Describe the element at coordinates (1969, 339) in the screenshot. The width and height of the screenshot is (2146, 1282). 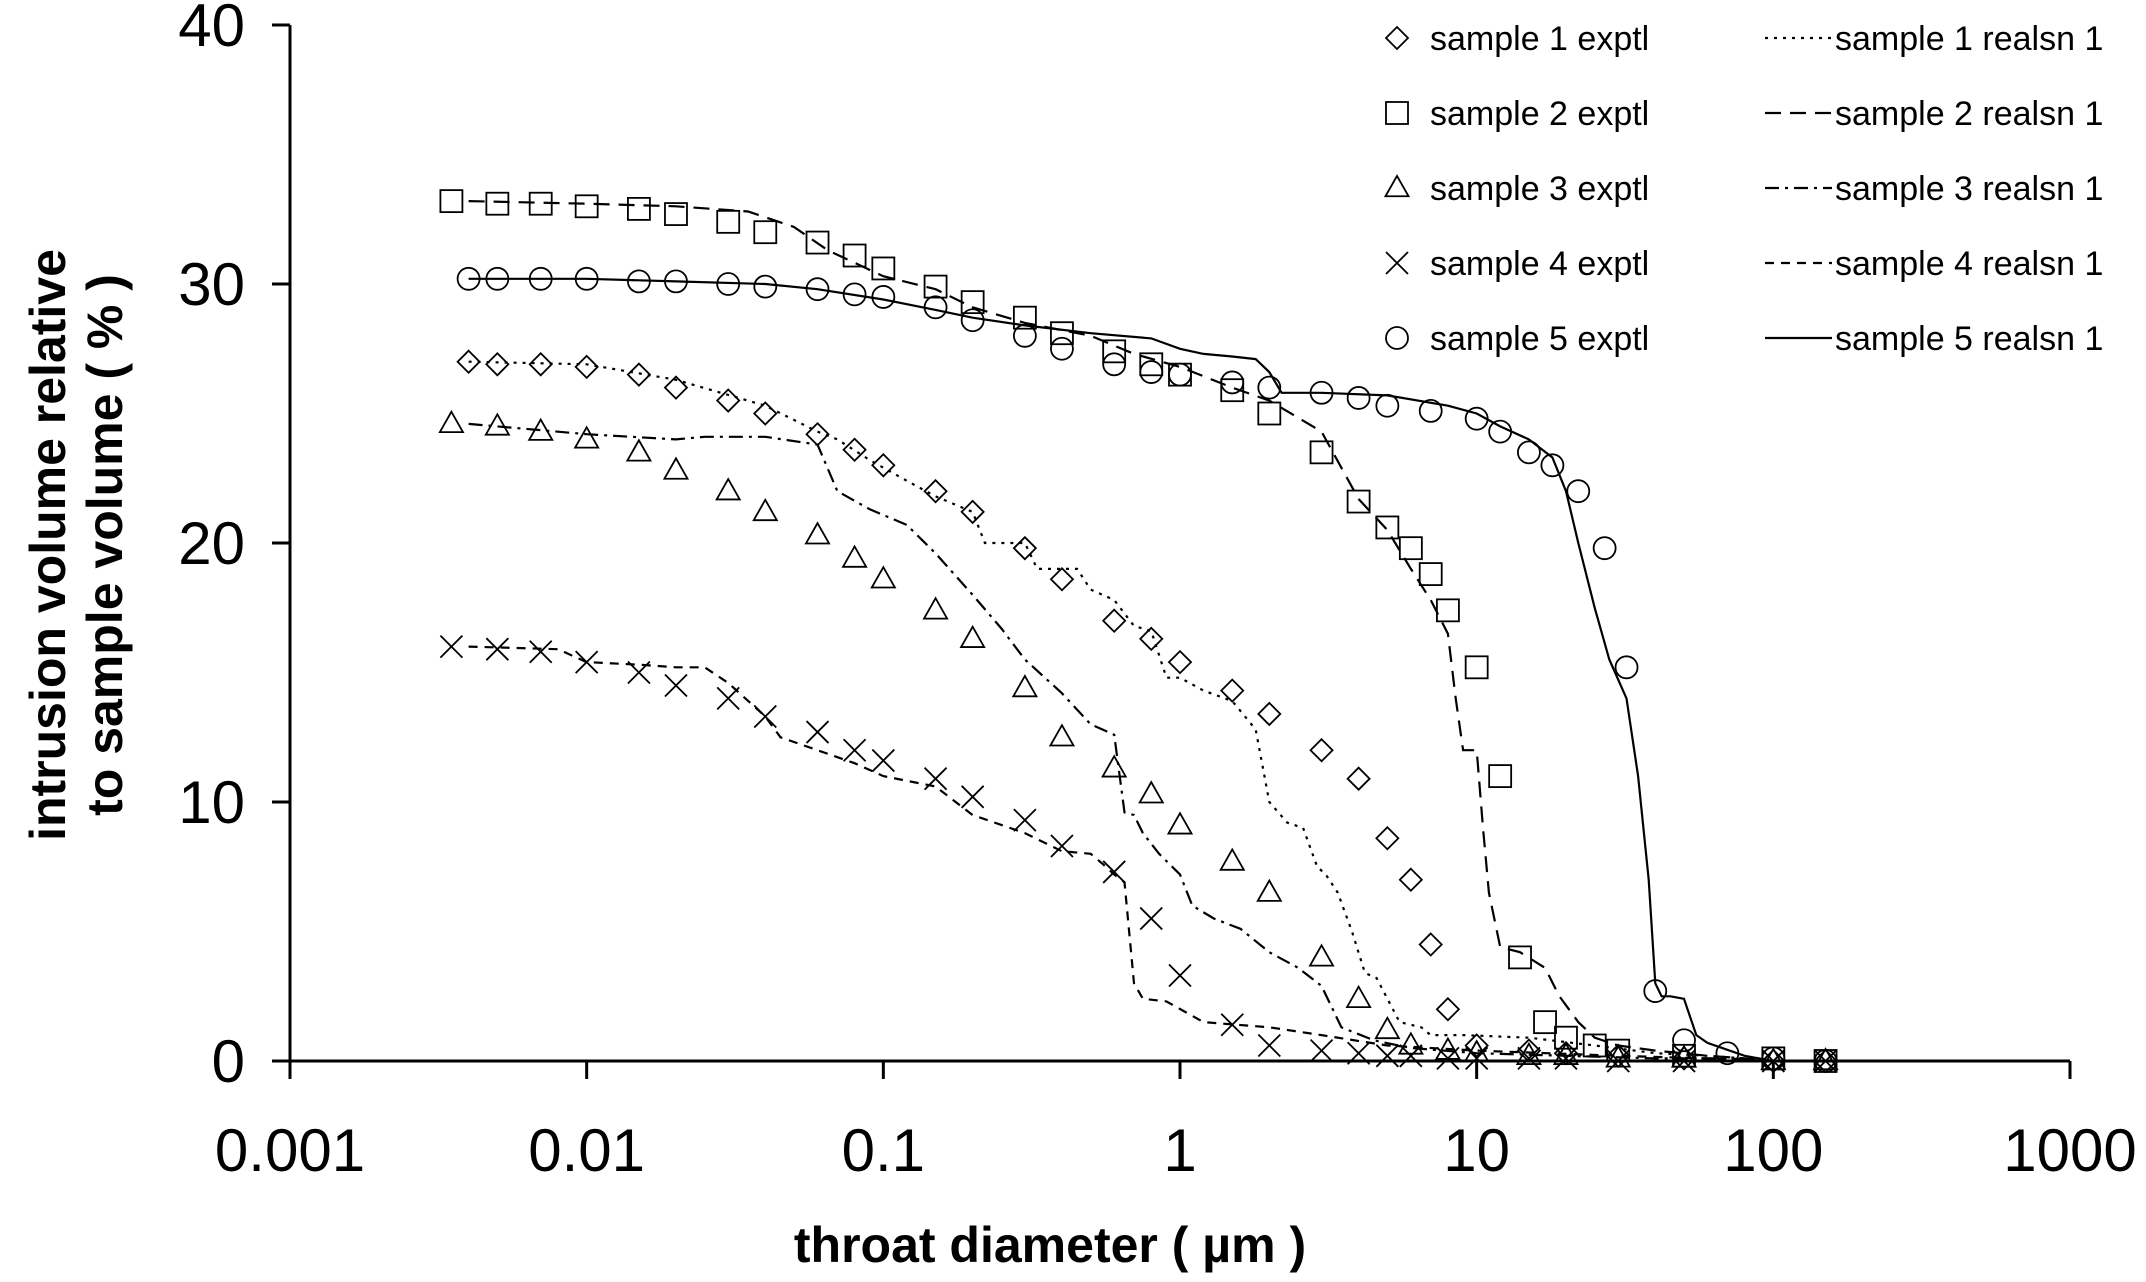
I see `legend-label: sample 5 realsn 1` at that location.